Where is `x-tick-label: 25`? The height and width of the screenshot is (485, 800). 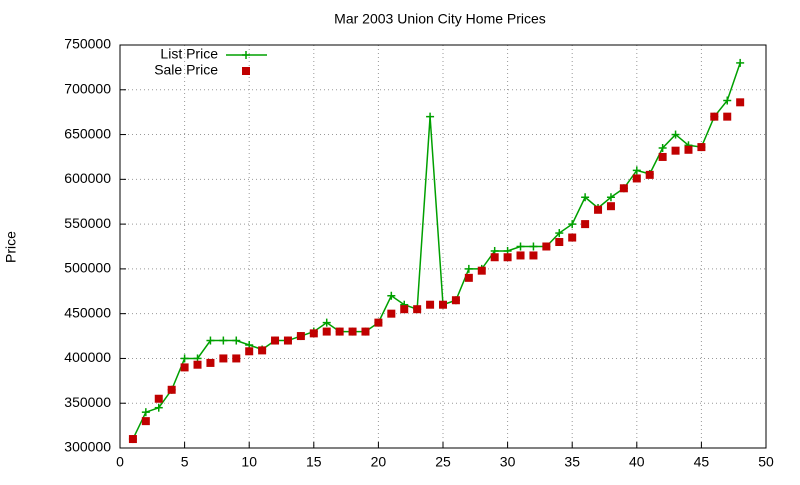 x-tick-label: 25 is located at coordinates (443, 462).